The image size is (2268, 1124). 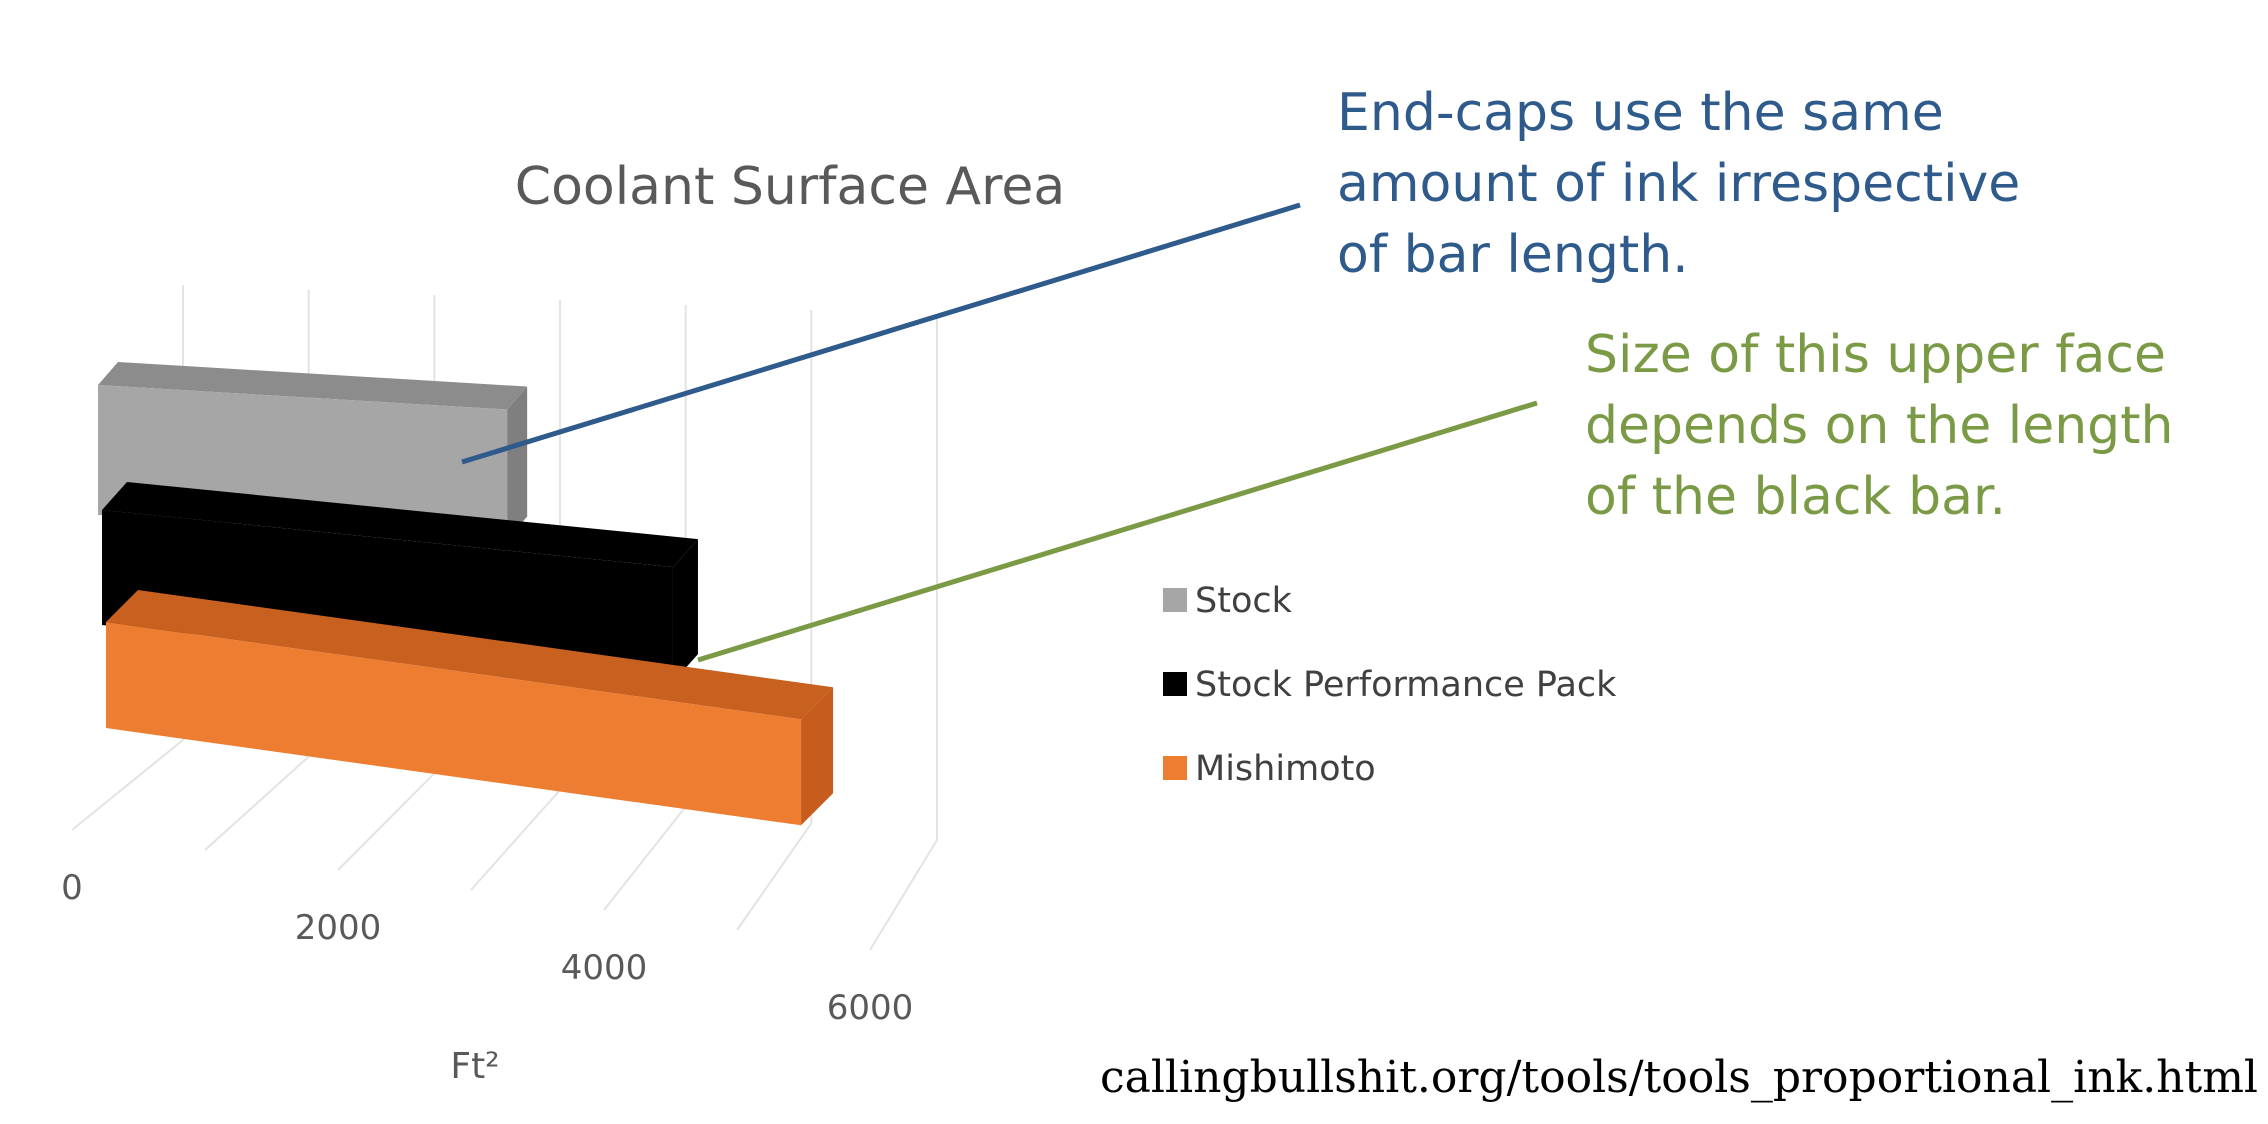 I want to click on legend: Stock Stock Performance Pack Mishimoto, so click(x=1390, y=685).